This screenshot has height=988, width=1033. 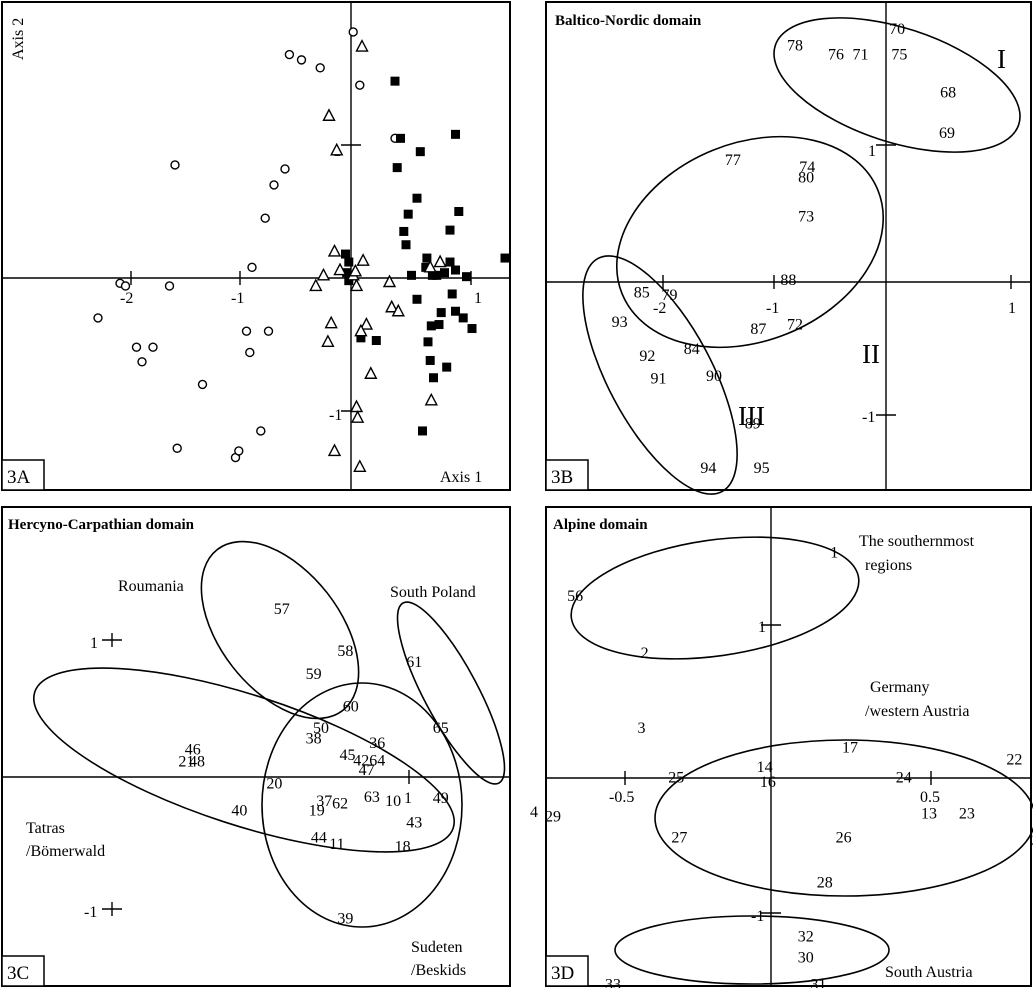 I want to click on point-label-23: 23, so click(x=967, y=814).